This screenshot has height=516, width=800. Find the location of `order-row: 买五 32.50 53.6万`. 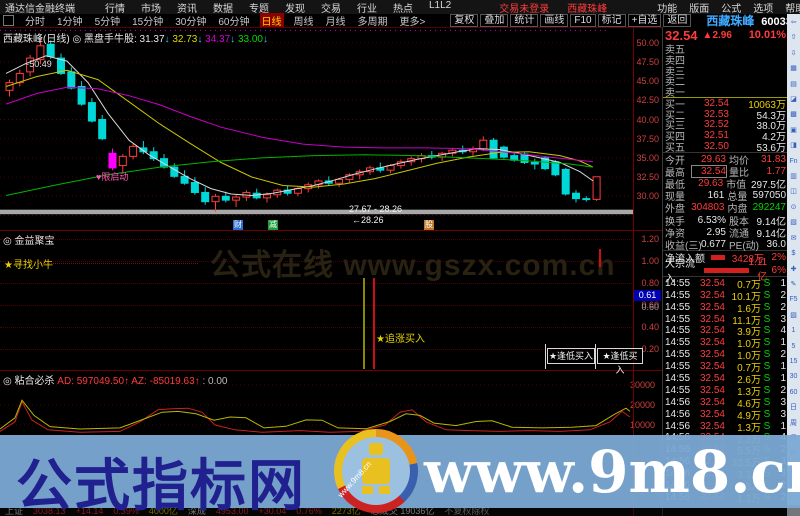

order-row: 买五 32.50 53.6万 is located at coordinates (725, 147).